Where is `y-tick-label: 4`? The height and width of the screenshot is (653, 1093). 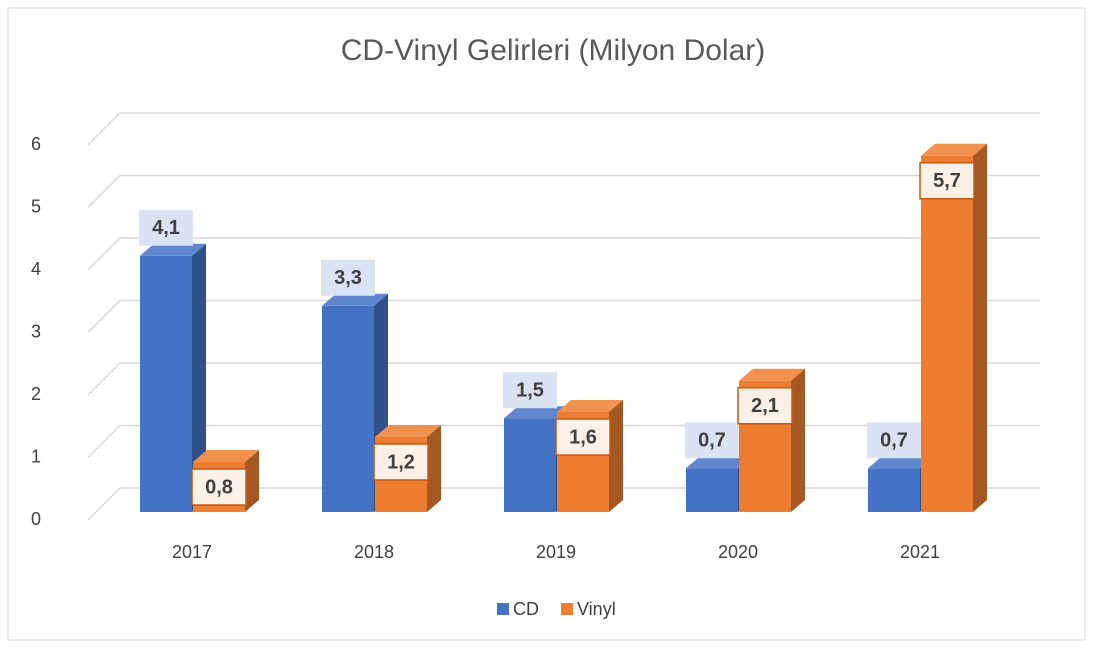
y-tick-label: 4 is located at coordinates (36, 269).